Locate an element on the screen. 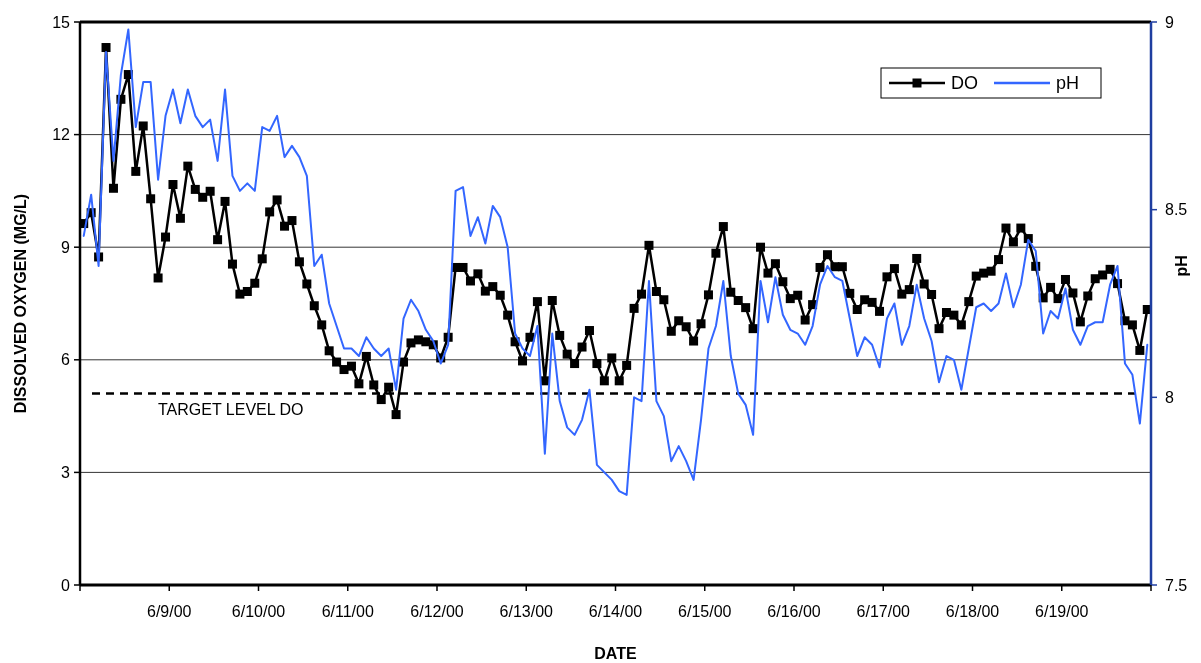 The height and width of the screenshot is (663, 1201). x-tick-label: 6/11/00 is located at coordinates (347, 611).